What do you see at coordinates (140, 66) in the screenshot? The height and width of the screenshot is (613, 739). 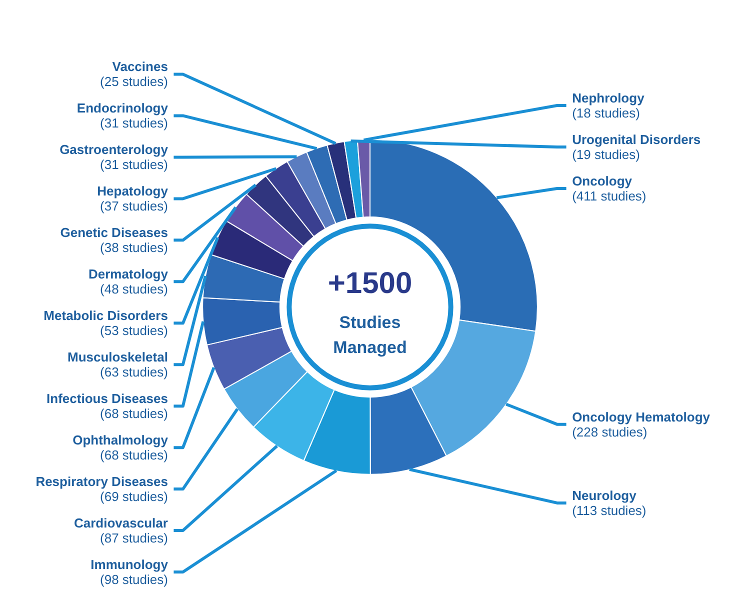 I see `slice-label: Vaccines` at bounding box center [140, 66].